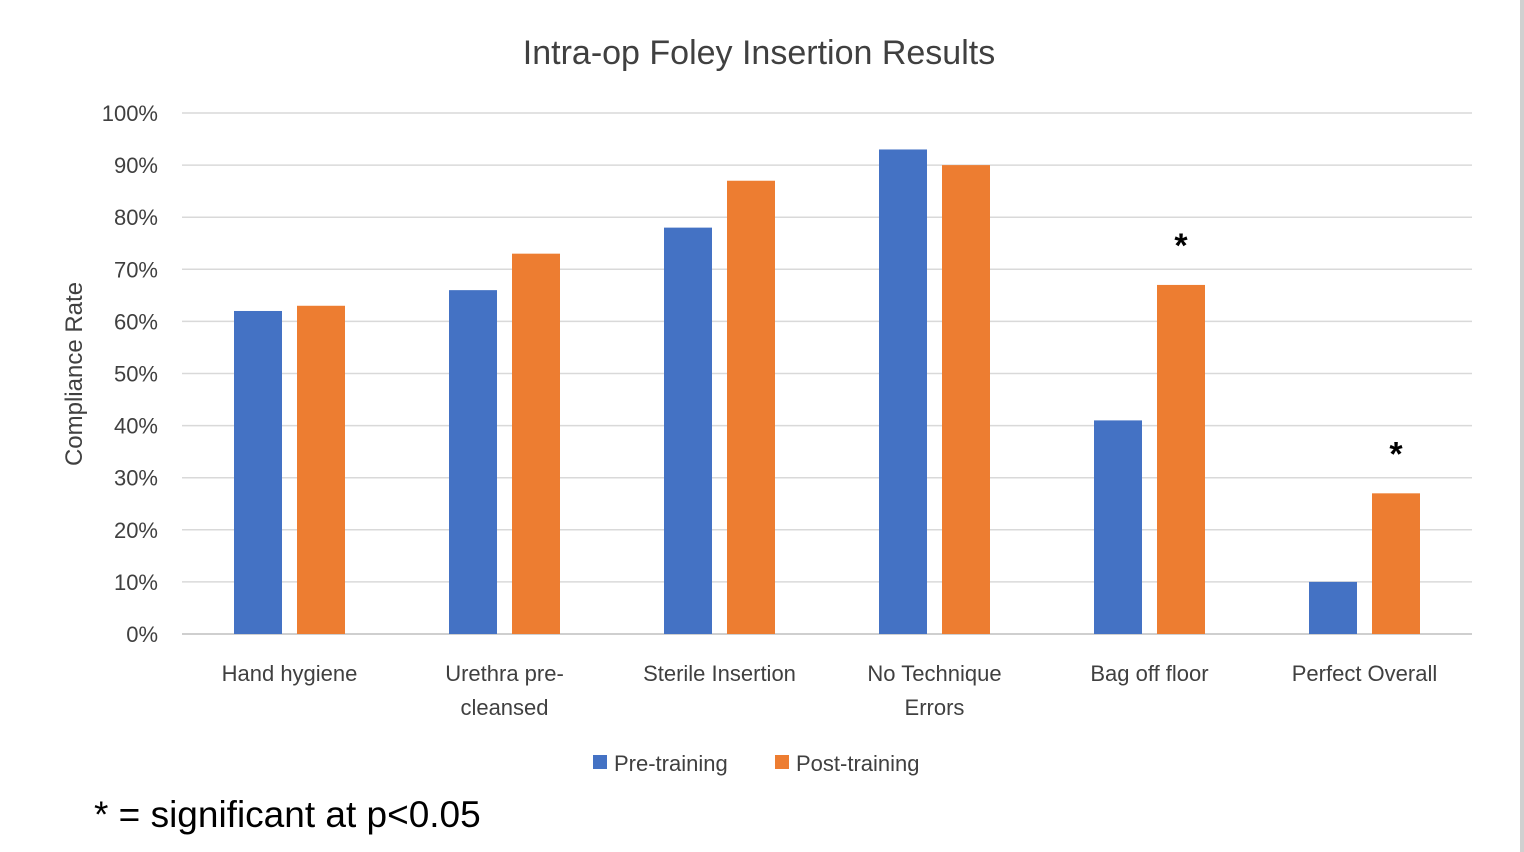  Describe the element at coordinates (782, 762) in the screenshot. I see `legend-swatch-post-training` at that location.